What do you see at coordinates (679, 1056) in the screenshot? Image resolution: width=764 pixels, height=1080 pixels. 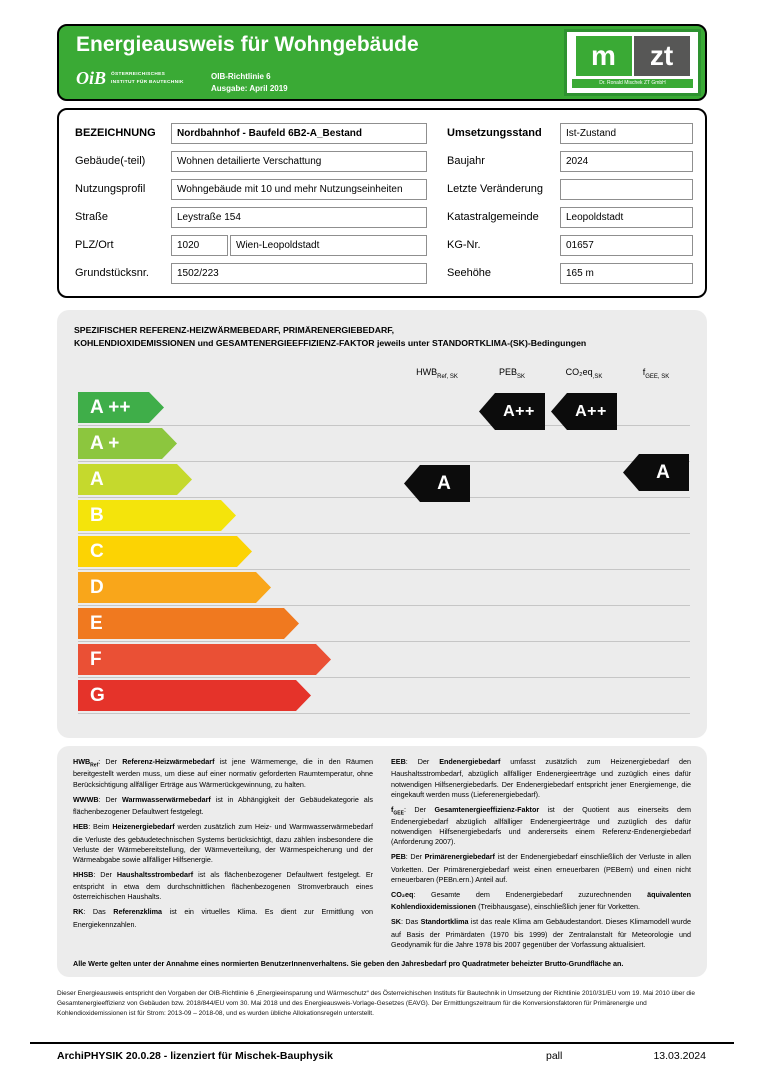 I see `footer-date: 13.03.2024` at bounding box center [679, 1056].